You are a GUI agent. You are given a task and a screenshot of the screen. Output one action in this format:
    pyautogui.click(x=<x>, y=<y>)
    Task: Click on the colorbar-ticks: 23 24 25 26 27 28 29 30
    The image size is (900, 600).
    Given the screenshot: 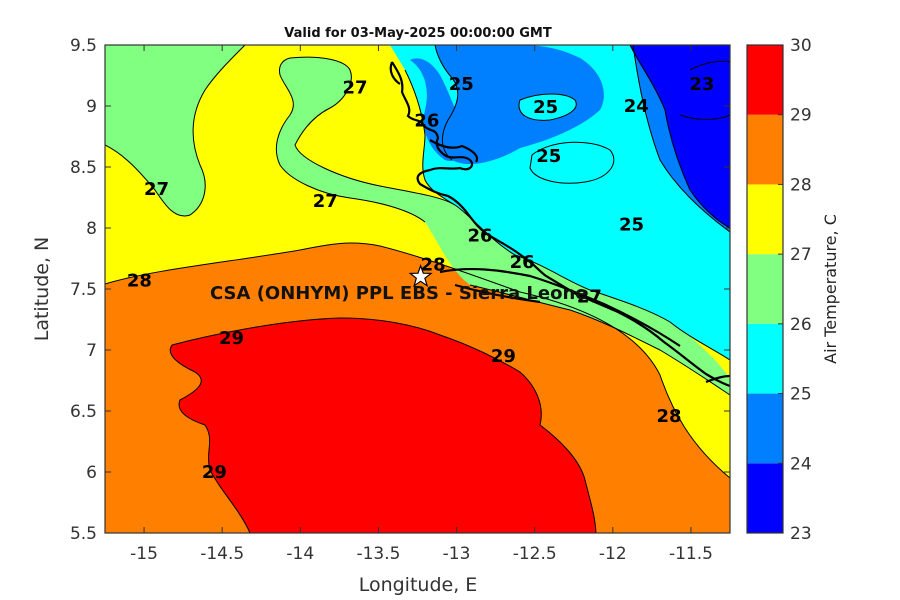 What is the action you would take?
    pyautogui.click(x=795, y=290)
    